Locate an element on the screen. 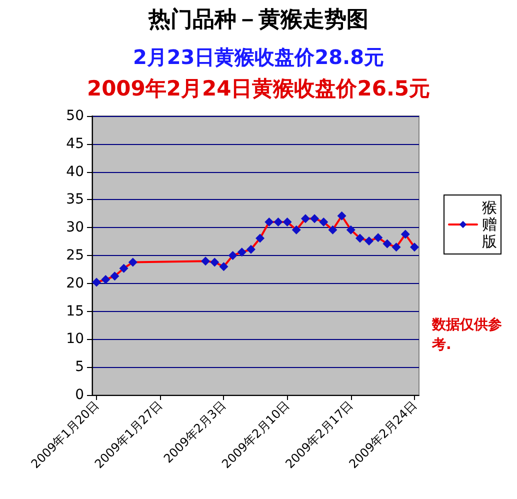 The image size is (517, 499). y-tick-label: 20 is located at coordinates (75, 283).